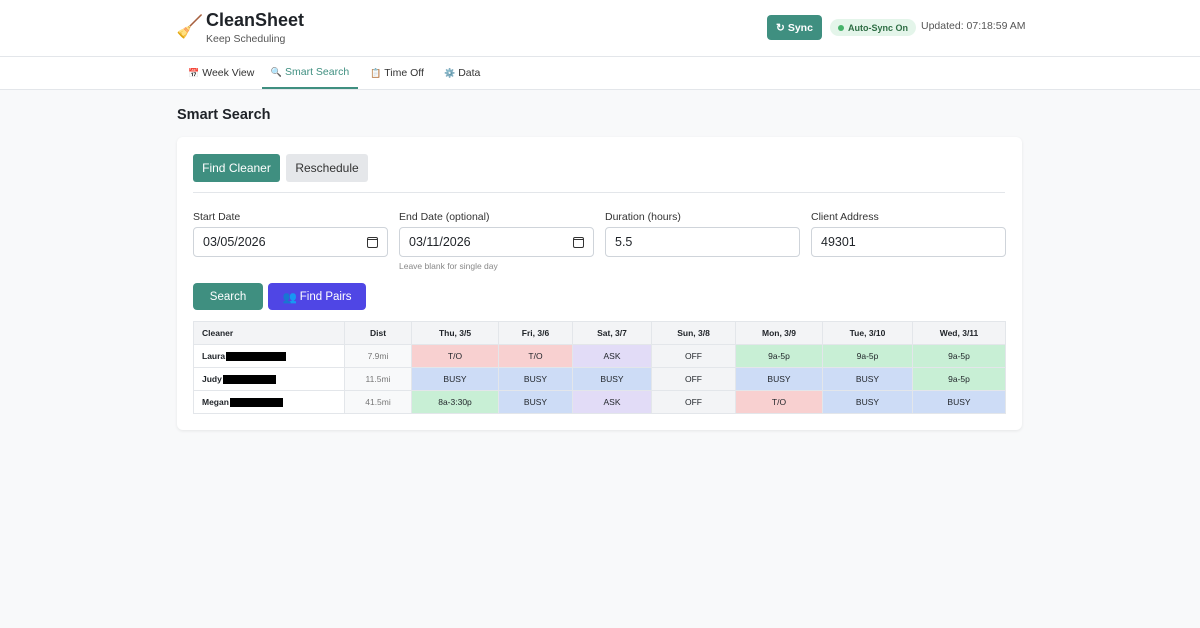 This screenshot has height=628, width=1200. Describe the element at coordinates (444, 217) in the screenshot. I see `end-date-label: End Date (optional)` at that location.